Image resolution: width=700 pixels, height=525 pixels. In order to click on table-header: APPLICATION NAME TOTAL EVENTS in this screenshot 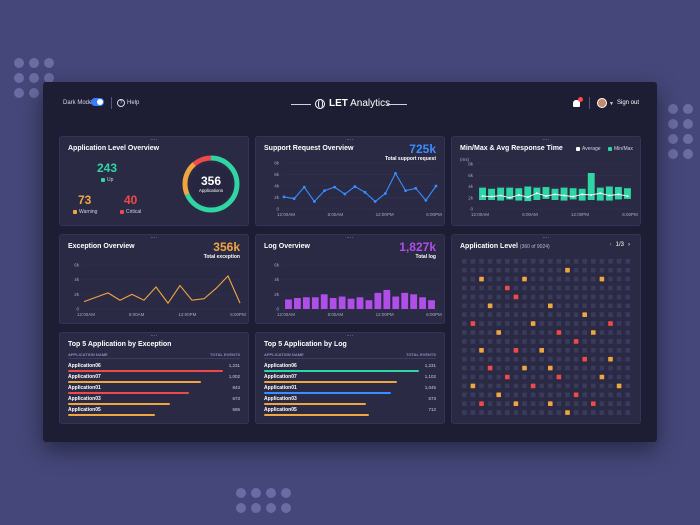, I will do `click(350, 354)`.